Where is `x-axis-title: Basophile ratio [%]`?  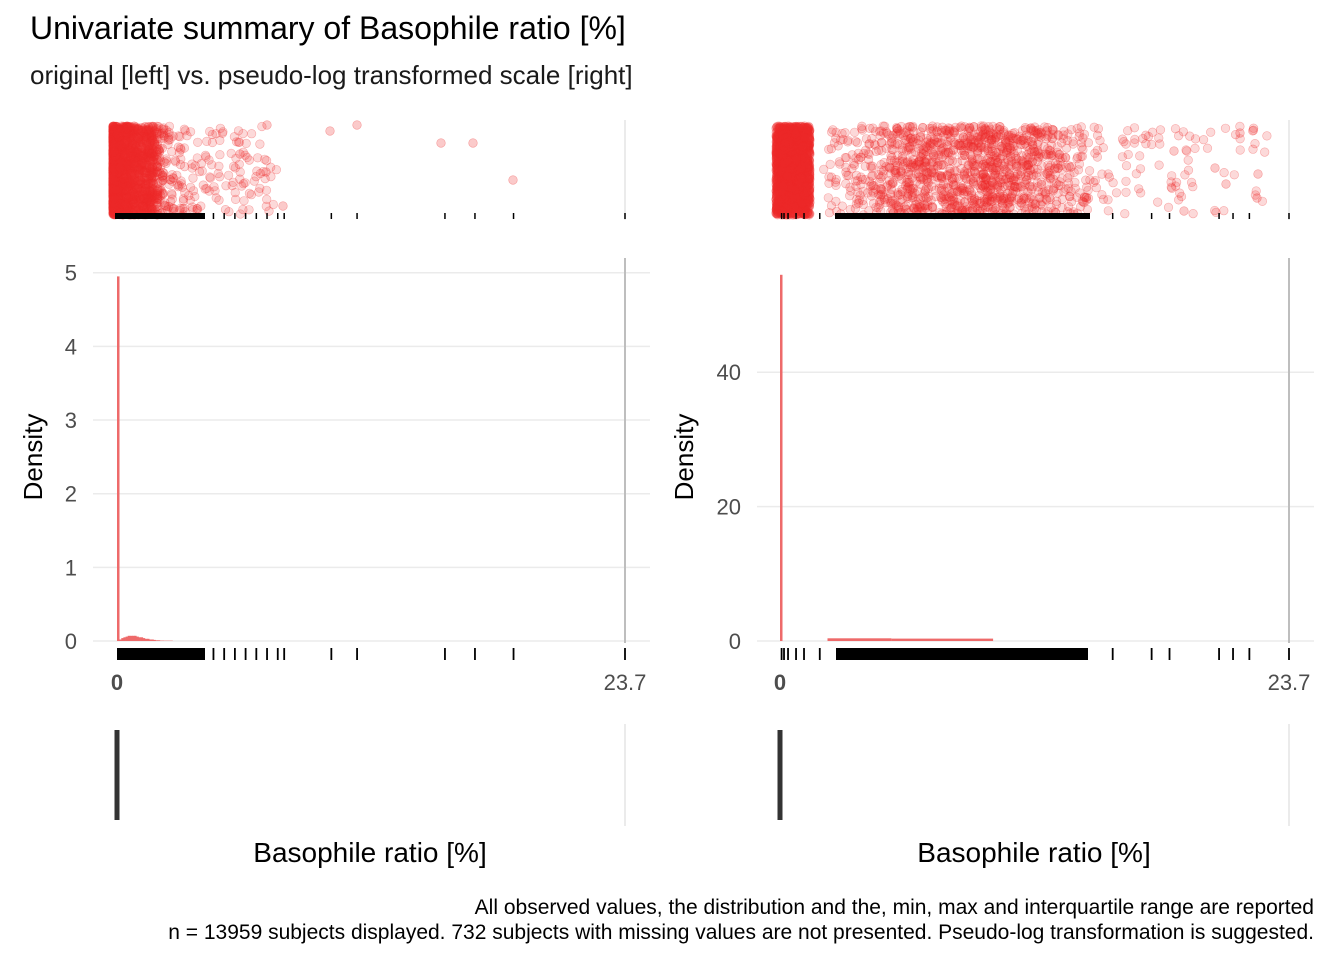
x-axis-title: Basophile ratio [%] is located at coordinates (369, 852).